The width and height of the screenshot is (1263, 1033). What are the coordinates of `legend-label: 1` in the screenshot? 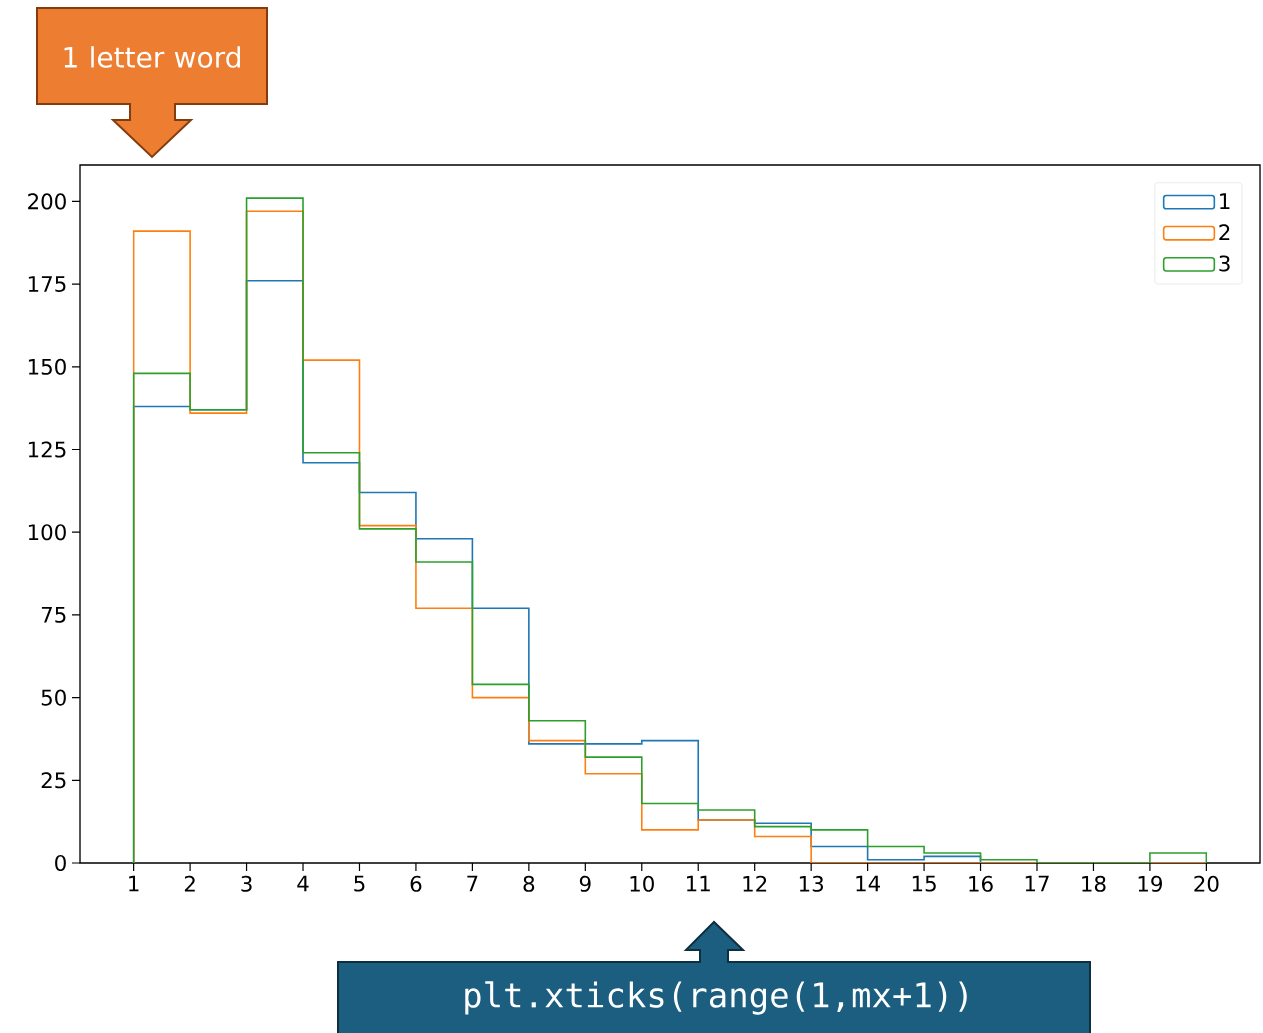 It's located at (1225, 201).